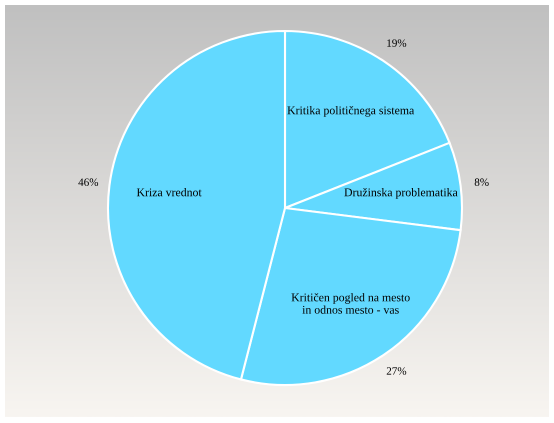 The width and height of the screenshot is (554, 423). I want to click on data-label: 27%, so click(396, 371).